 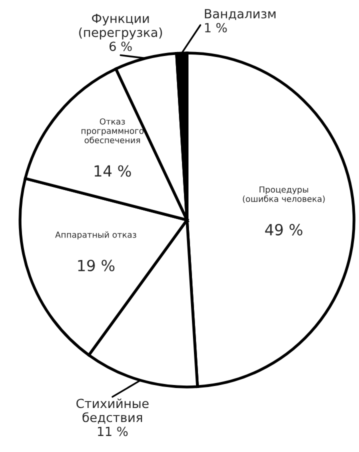 What do you see at coordinates (216, 27) in the screenshot?
I see `data-label: 1 %` at bounding box center [216, 27].